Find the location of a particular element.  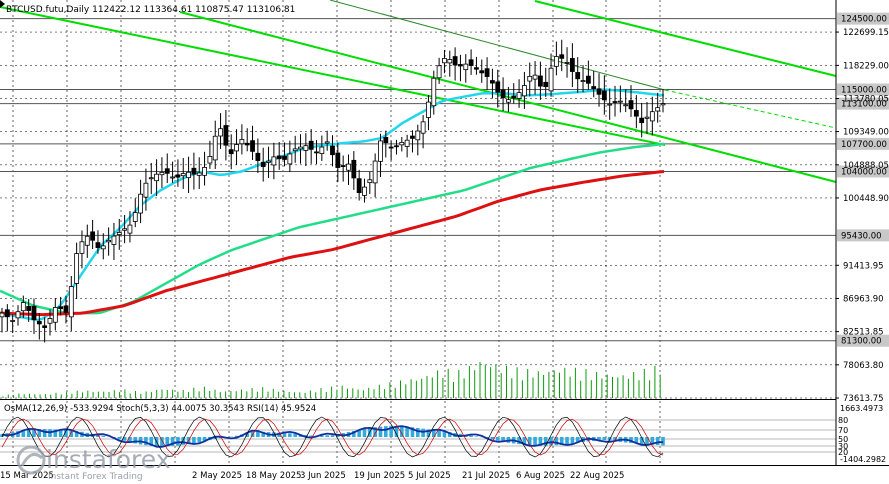

price-label-2: 113780.05 is located at coordinates (866, 100).